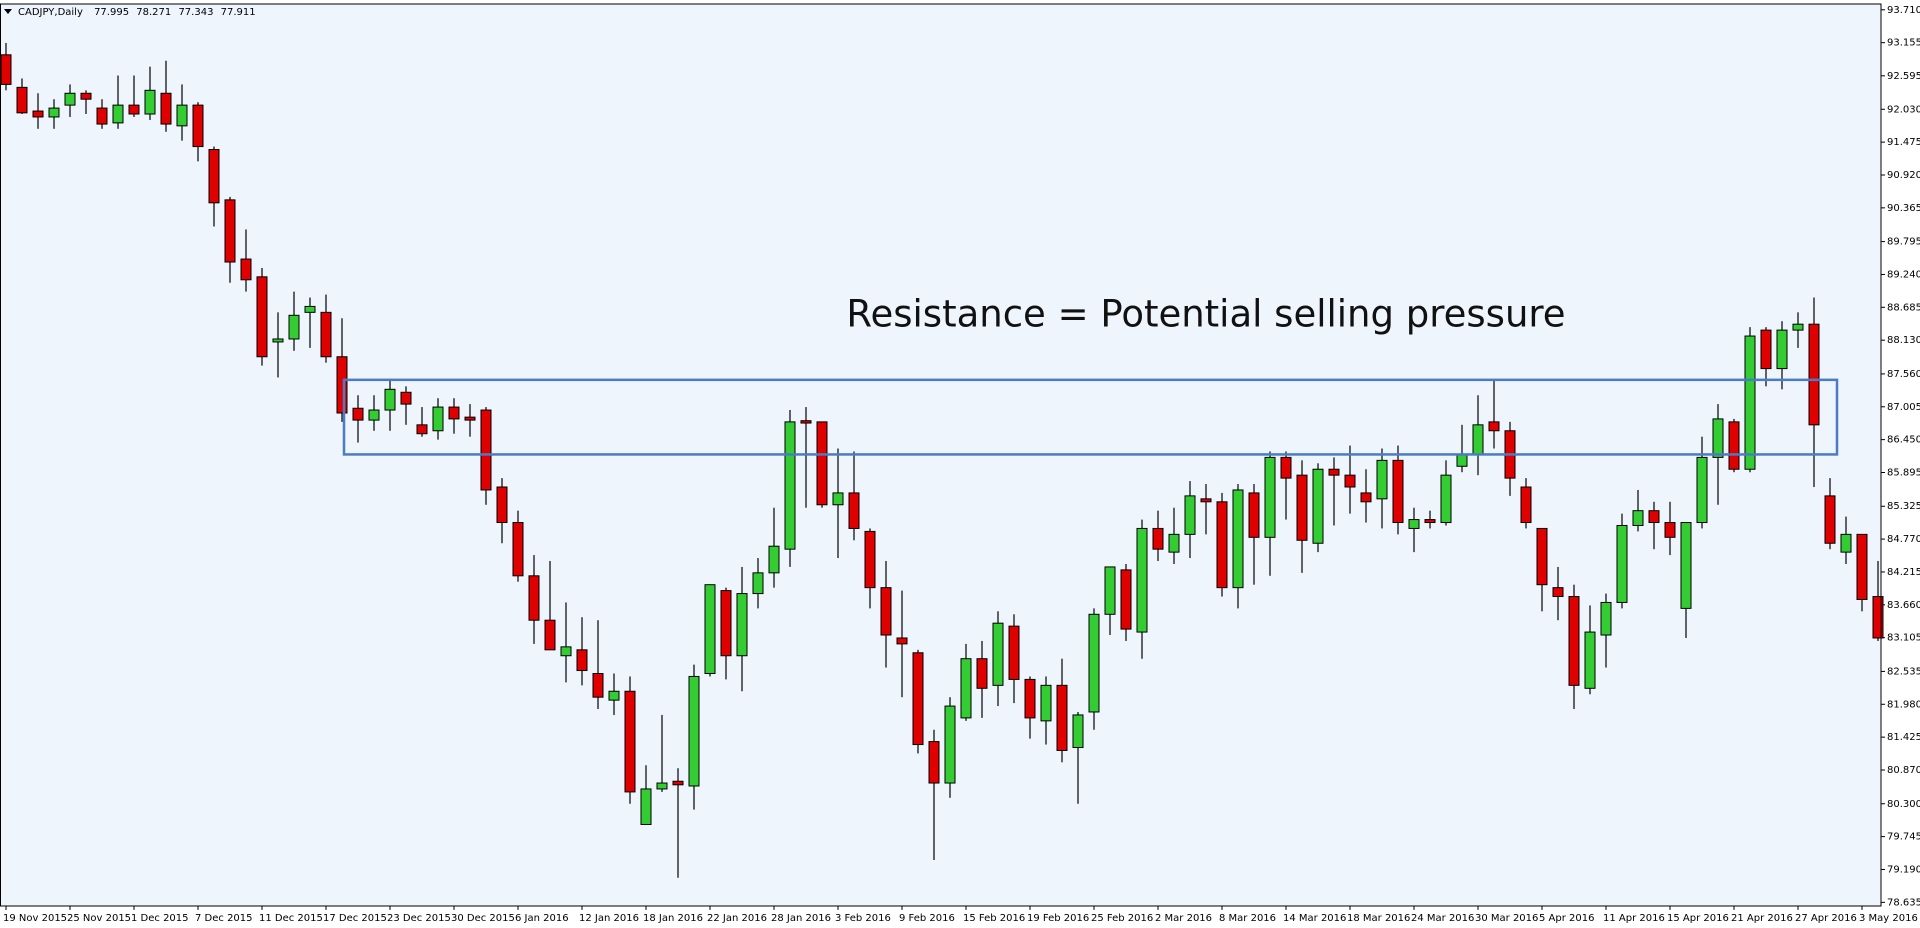 This screenshot has height=928, width=1920. Describe the element at coordinates (1903, 804) in the screenshot. I see `y-tick-label: 80.300` at that location.